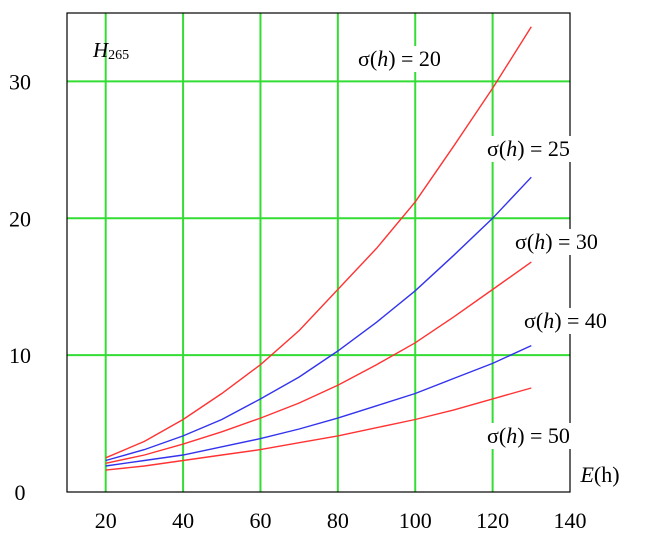  I want to click on x-tick-label-20: 20, so click(106, 520).